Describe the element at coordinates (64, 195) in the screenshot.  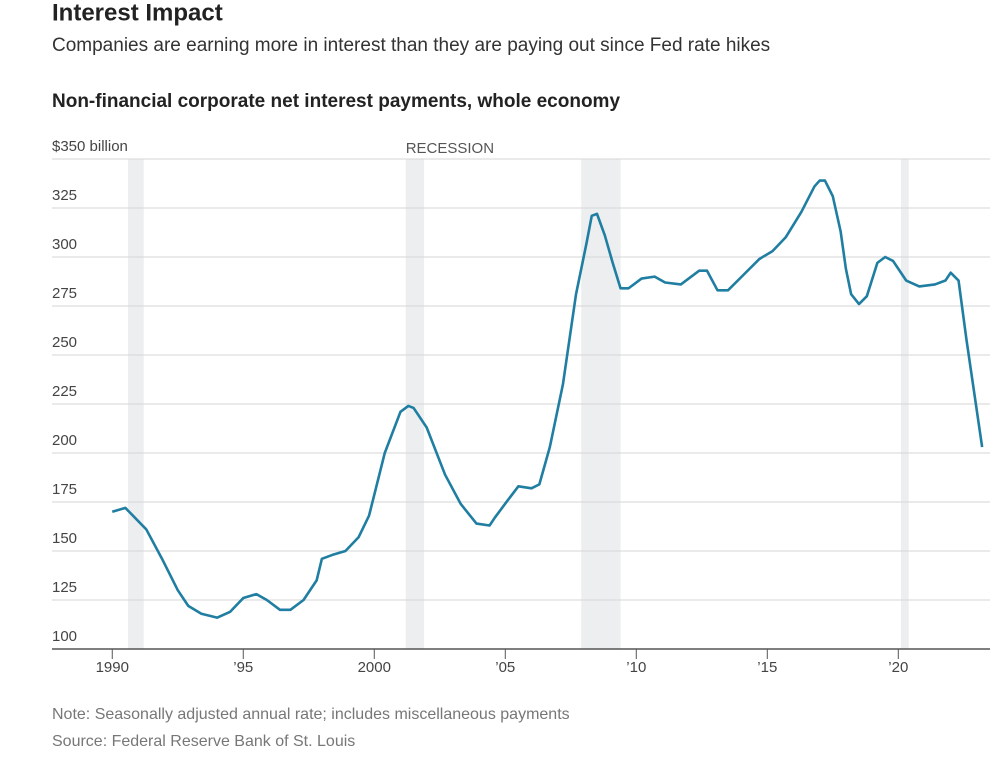
I see `y-tick-label: 325` at that location.